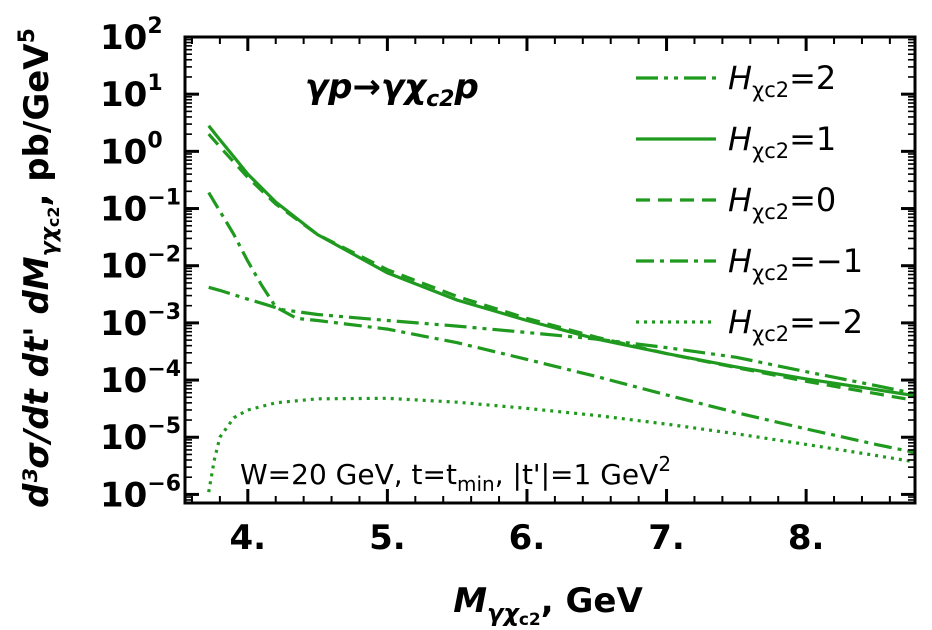  Describe the element at coordinates (131, 36) in the screenshot. I see `y-tick-label: 10²` at that location.